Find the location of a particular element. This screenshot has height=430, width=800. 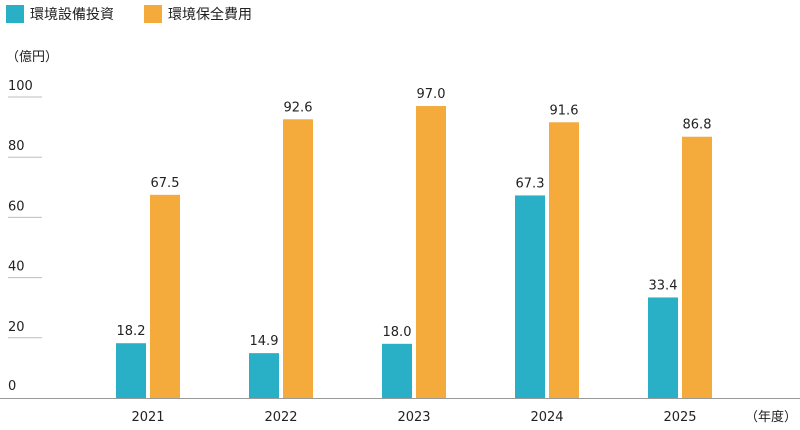

bar-cost-2022 is located at coordinates (298, 259).